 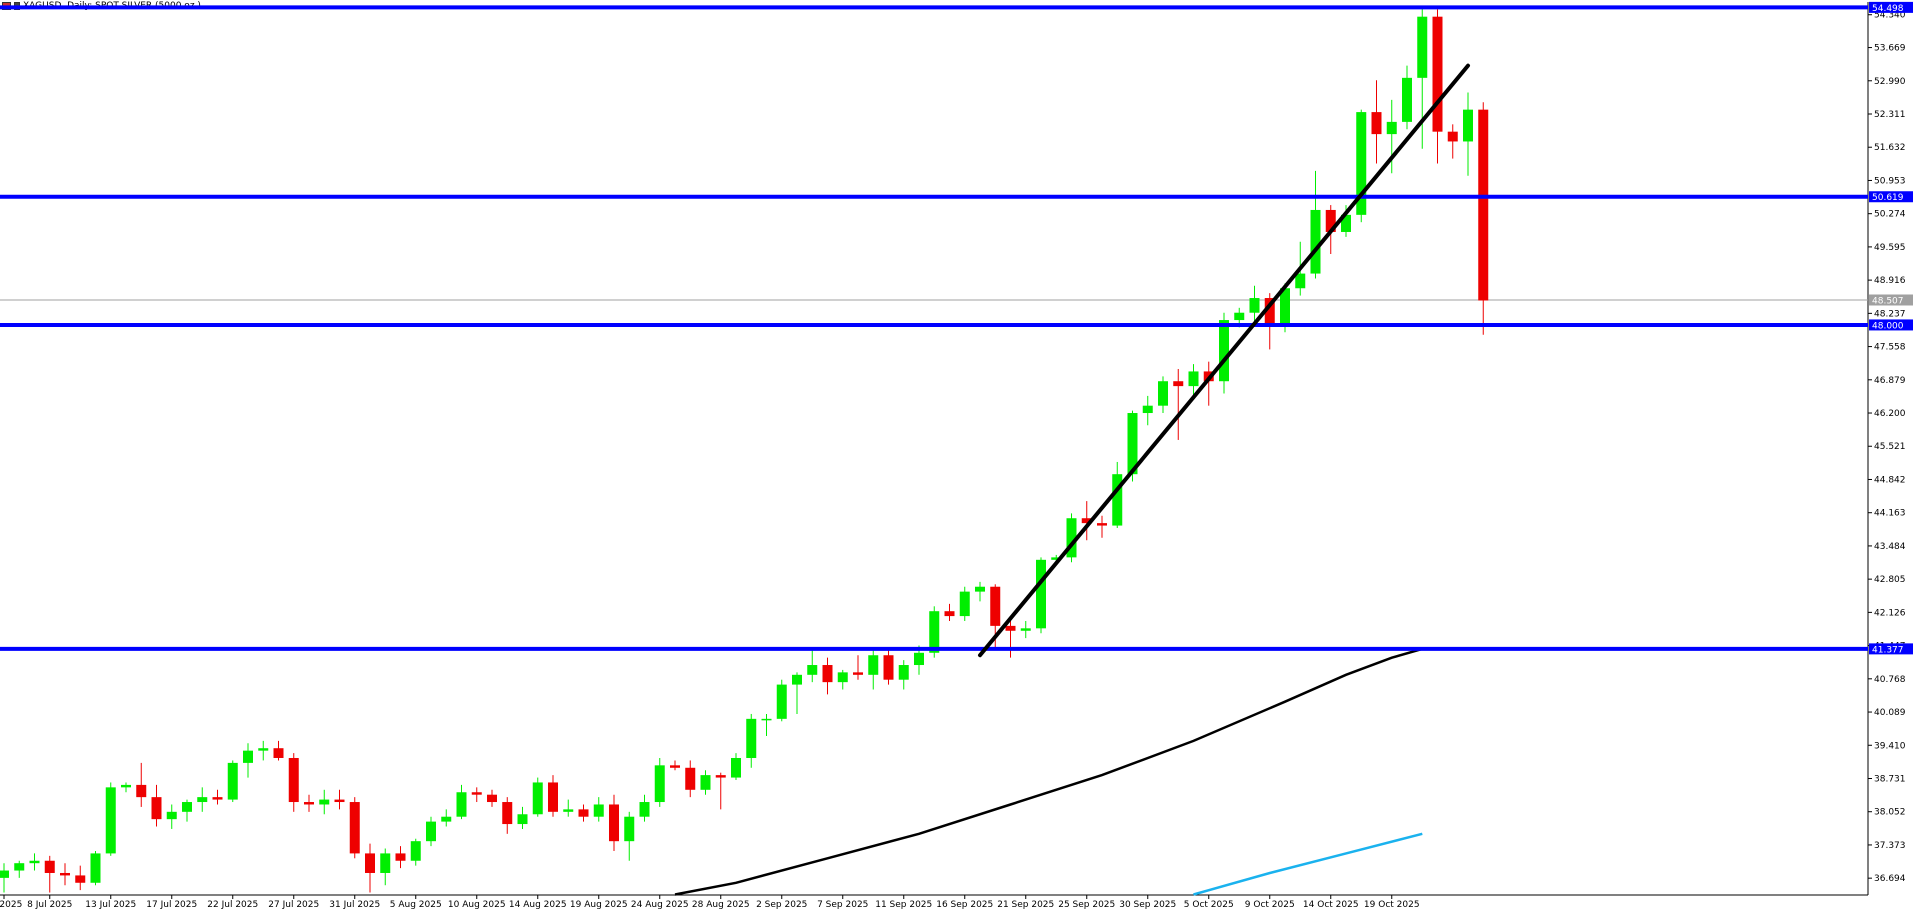 What do you see at coordinates (477, 905) in the screenshot?
I see `time-tick-label: 10 Aug 2025` at bounding box center [477, 905].